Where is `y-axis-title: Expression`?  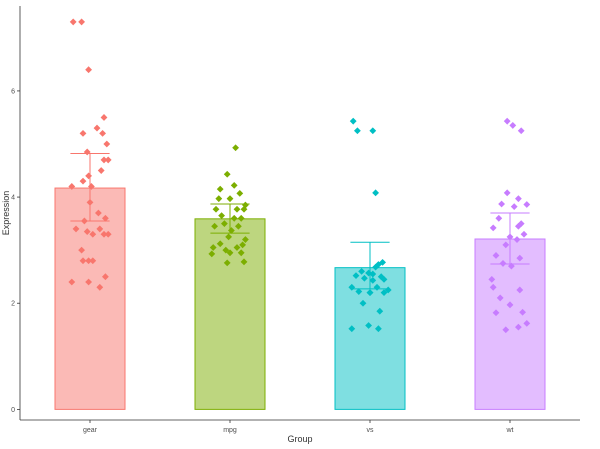
y-axis-title: Expression is located at coordinates (6, 213).